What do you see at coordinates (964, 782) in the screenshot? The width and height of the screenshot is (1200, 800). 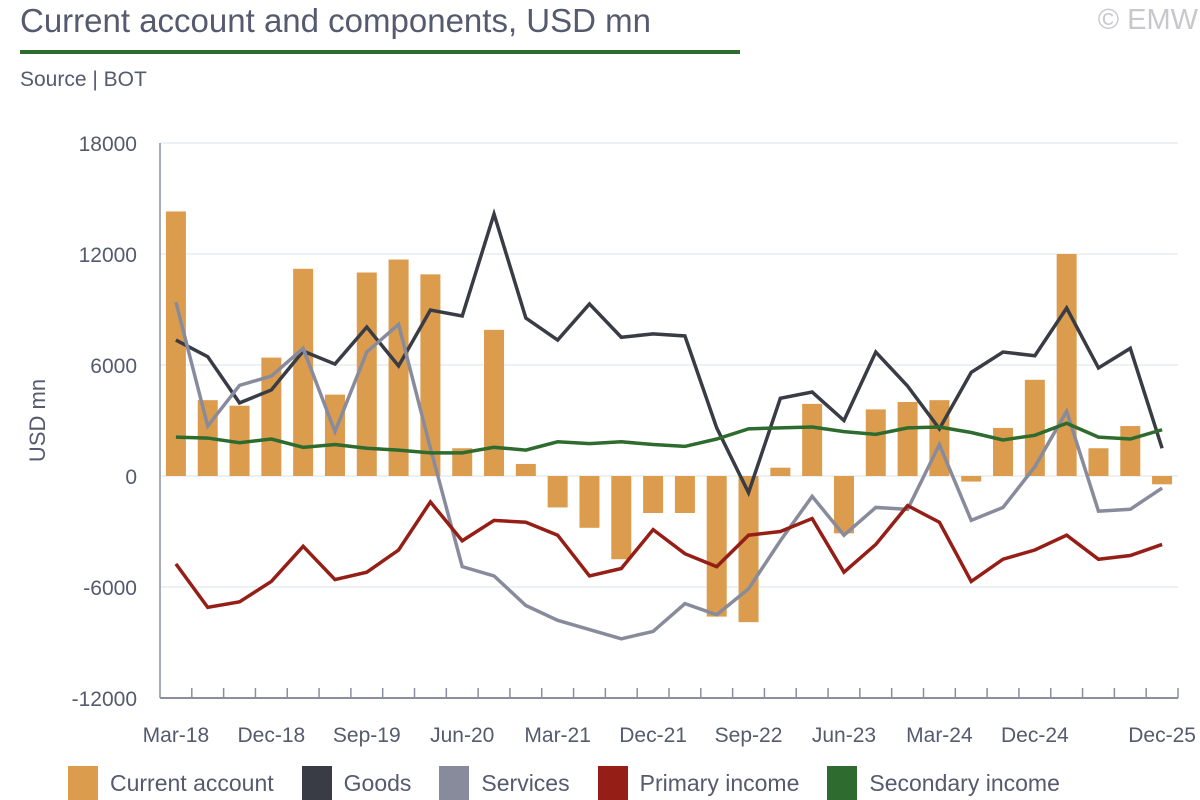 I see `legend-label: Secondary income` at bounding box center [964, 782].